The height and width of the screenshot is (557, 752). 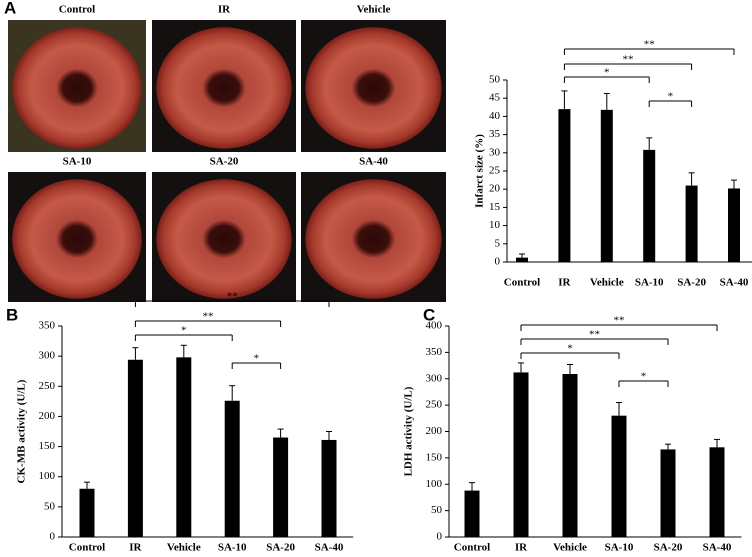 What do you see at coordinates (12, 314) in the screenshot?
I see `panel-label: B` at bounding box center [12, 314].